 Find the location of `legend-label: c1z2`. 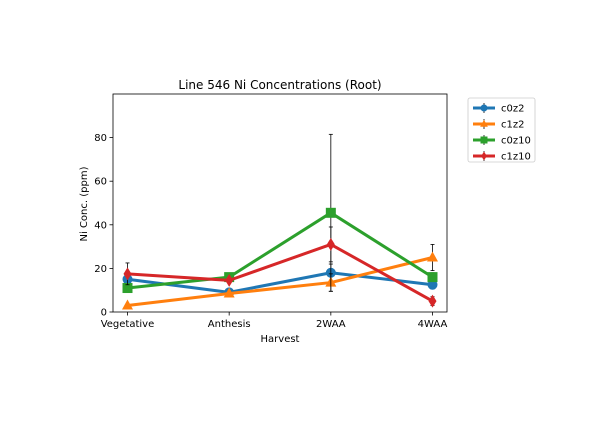

legend-label: c1z2 is located at coordinates (512, 125).